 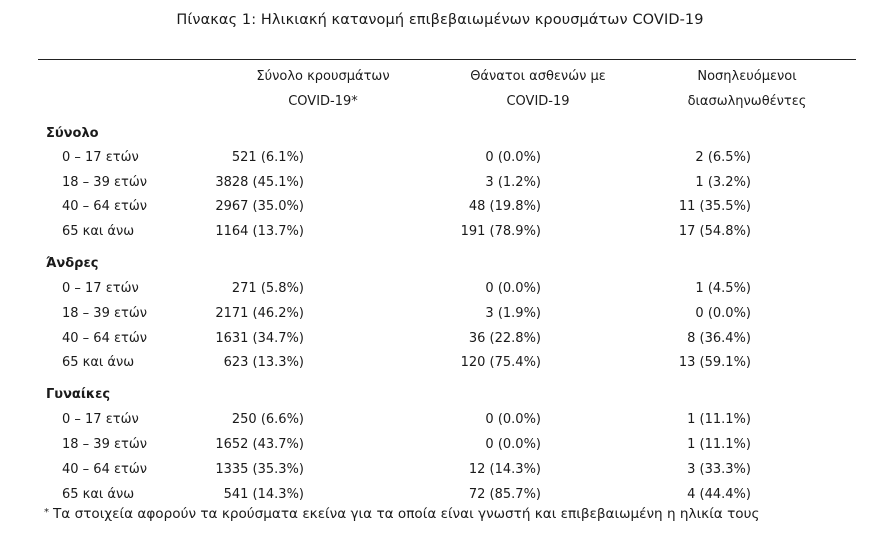 What do you see at coordinates (447, 288) in the screenshot?
I see `table-row: 0 – 17 ετών 271 (5.8%) 0 (0.0%) 1 (4.5%)` at bounding box center [447, 288].